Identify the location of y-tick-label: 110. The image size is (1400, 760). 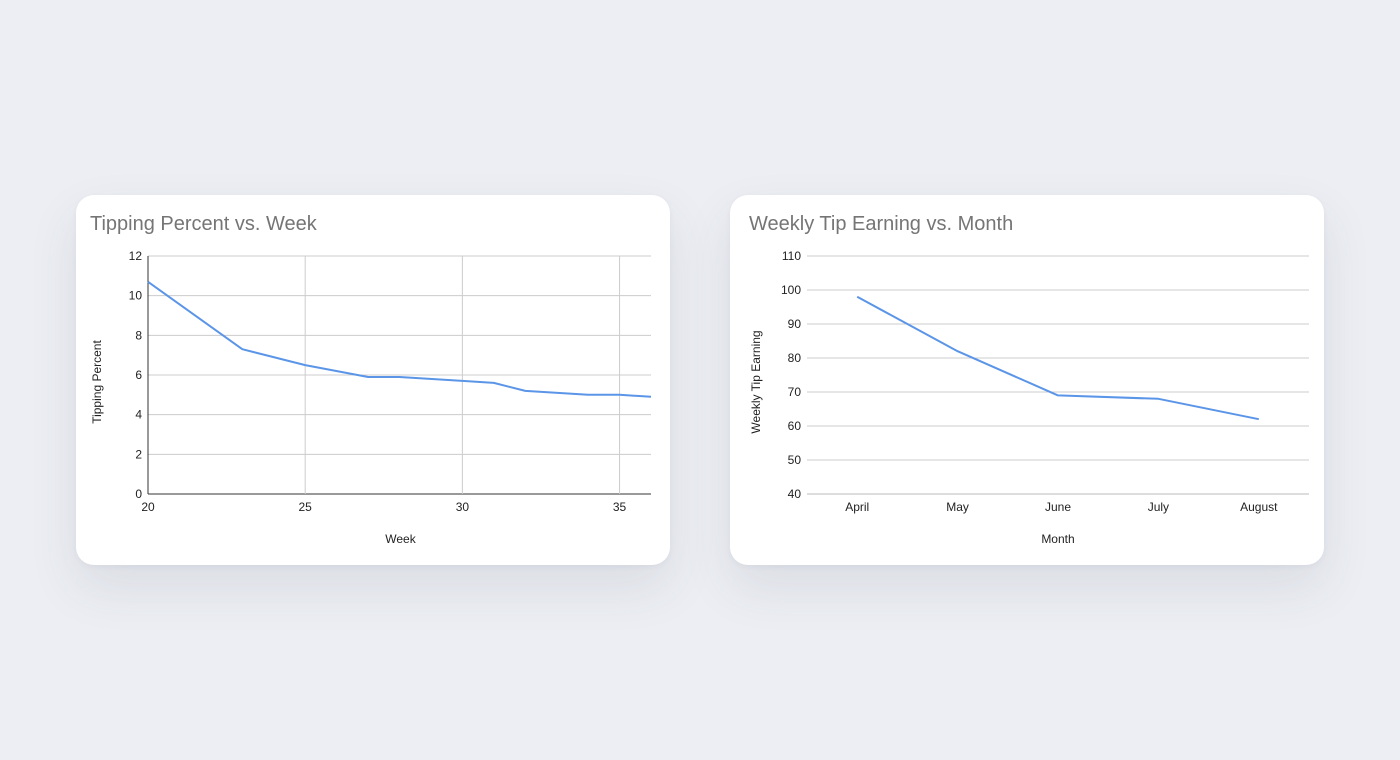
(791, 256).